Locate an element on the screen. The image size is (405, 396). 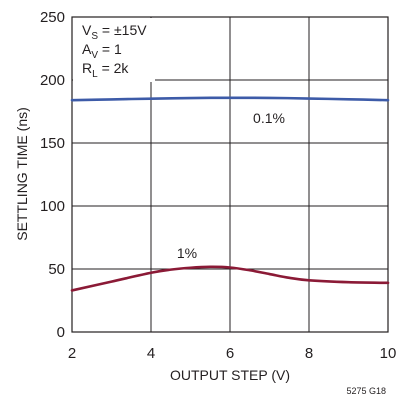
series-line-1-percent is located at coordinates (230, 278).